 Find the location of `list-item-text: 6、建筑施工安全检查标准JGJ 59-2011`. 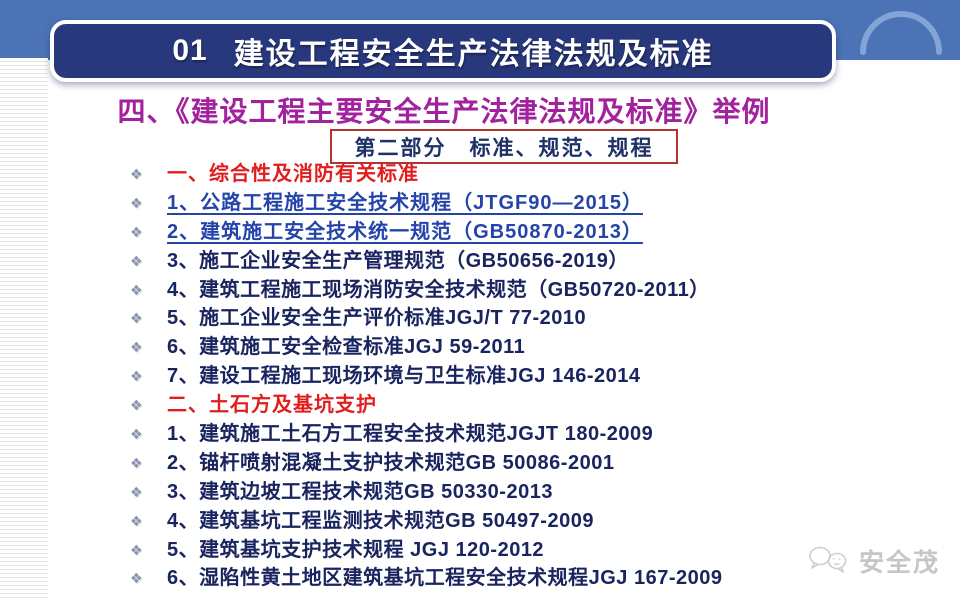

list-item-text: 6、建筑施工安全检查标准JGJ 59-2011 is located at coordinates (346, 347).